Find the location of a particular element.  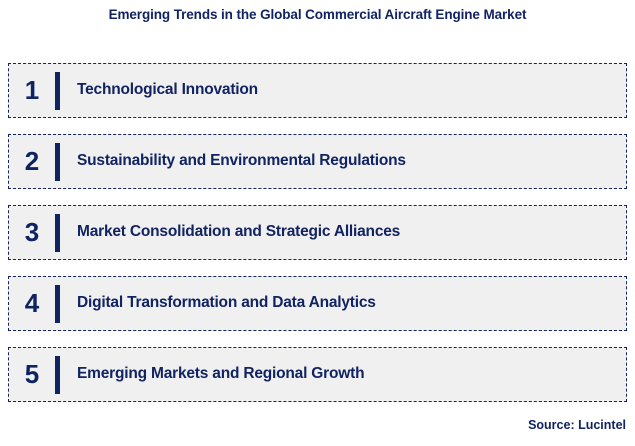

source-note: Source: Lucintel is located at coordinates (577, 425).